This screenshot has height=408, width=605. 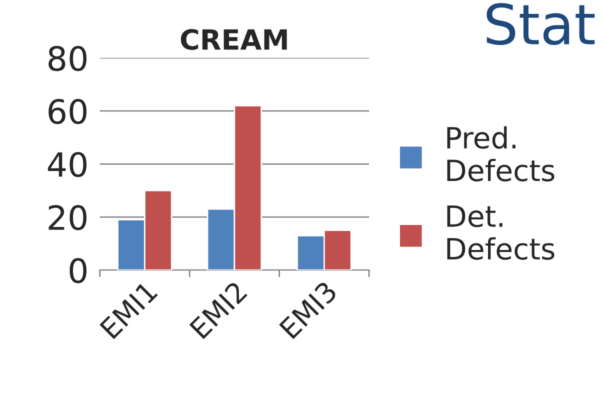 I want to click on y-tick-label: 0, so click(x=78, y=271).